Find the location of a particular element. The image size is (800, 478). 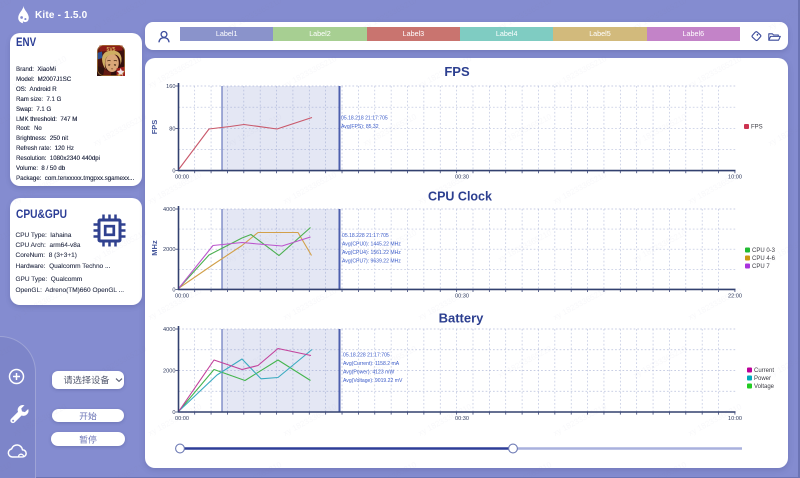

svg-text: Avg(CPU0): 1445.22 MHz is located at coordinates (371, 245).